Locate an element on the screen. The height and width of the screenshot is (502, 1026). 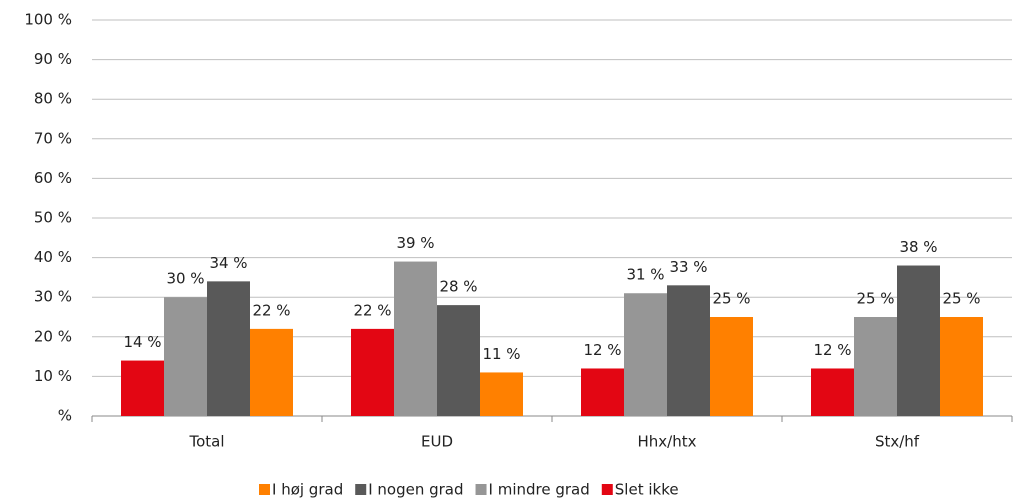
value-label: 39 % is located at coordinates (415, 243).